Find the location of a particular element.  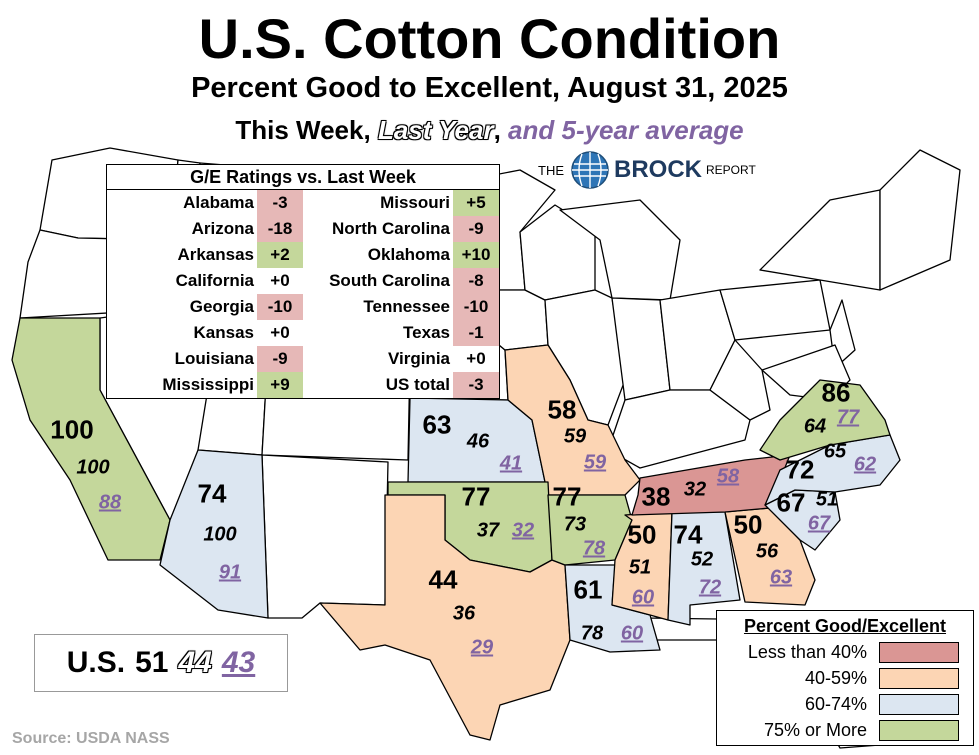

main-title: U.S. Cotton Condition is located at coordinates (489, 38).